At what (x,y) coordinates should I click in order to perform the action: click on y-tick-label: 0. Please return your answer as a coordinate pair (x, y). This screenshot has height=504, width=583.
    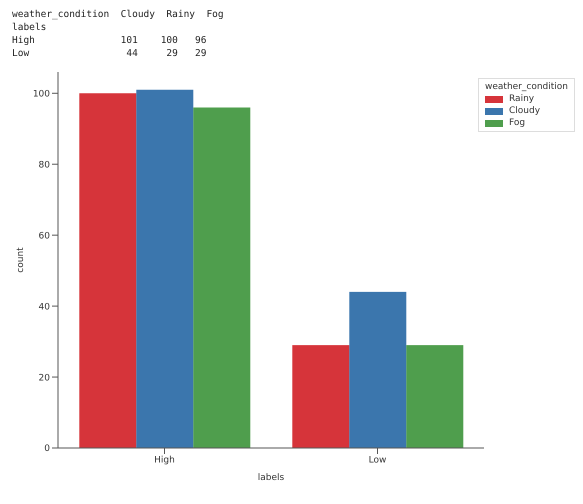
    Looking at the image, I should click on (47, 449).